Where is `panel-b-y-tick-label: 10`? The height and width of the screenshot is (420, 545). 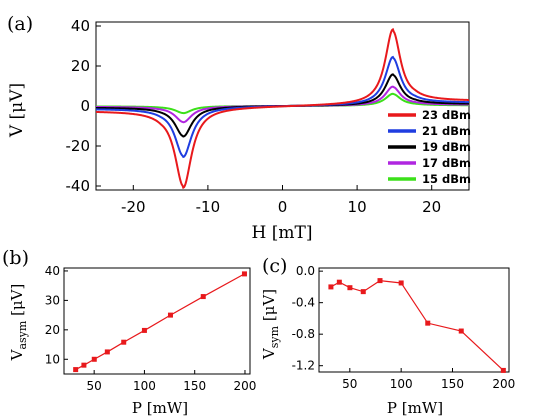 panel-b-y-tick-label: 10 is located at coordinates (52, 359).